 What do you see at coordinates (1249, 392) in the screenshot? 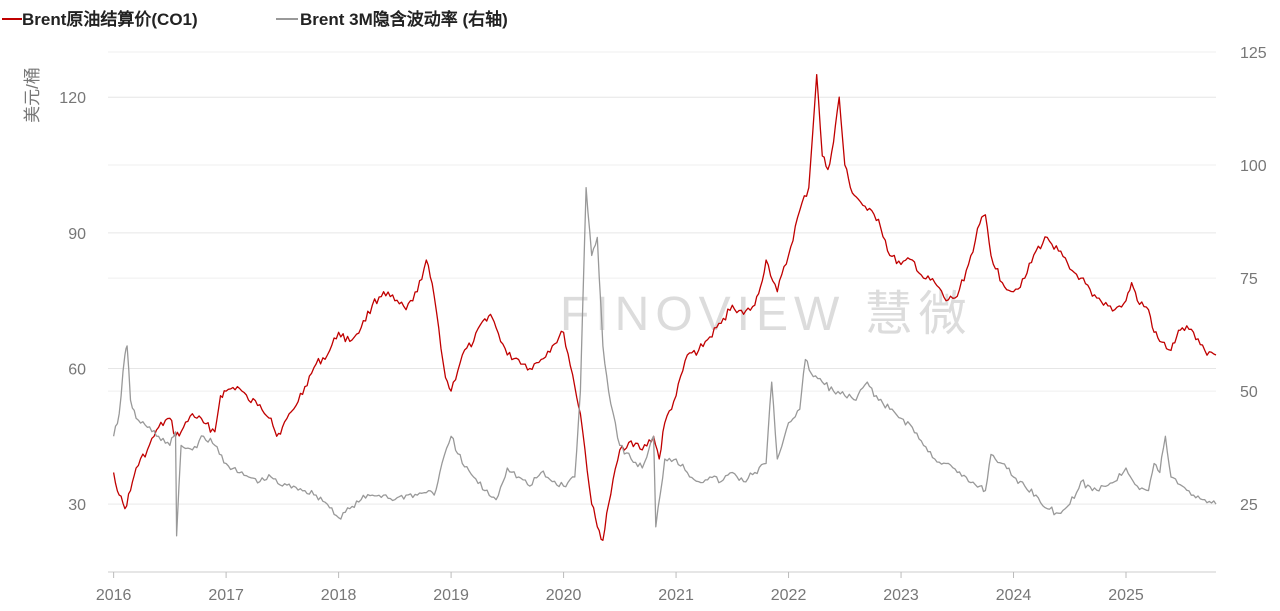
I see `right-tick-label-1: 50` at bounding box center [1249, 392].